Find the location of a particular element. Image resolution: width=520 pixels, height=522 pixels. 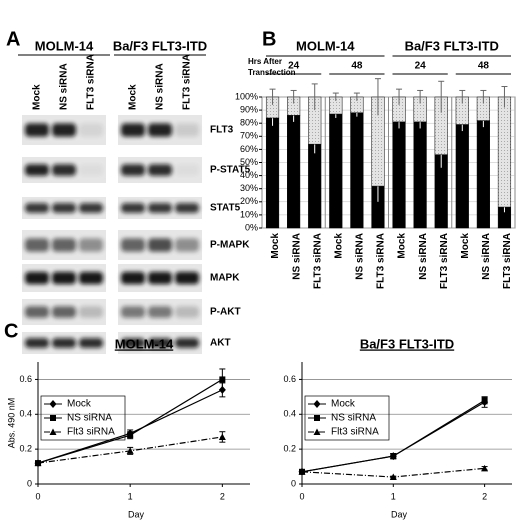

y-tick-label: 30% is located at coordinates (249, 188).